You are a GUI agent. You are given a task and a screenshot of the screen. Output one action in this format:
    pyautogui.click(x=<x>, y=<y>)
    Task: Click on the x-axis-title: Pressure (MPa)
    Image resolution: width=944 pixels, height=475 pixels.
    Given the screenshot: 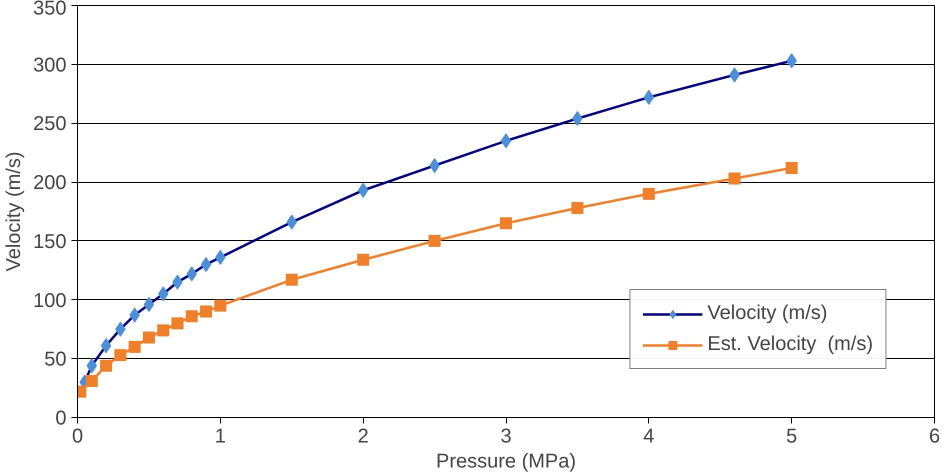 What is the action you would take?
    pyautogui.click(x=506, y=461)
    